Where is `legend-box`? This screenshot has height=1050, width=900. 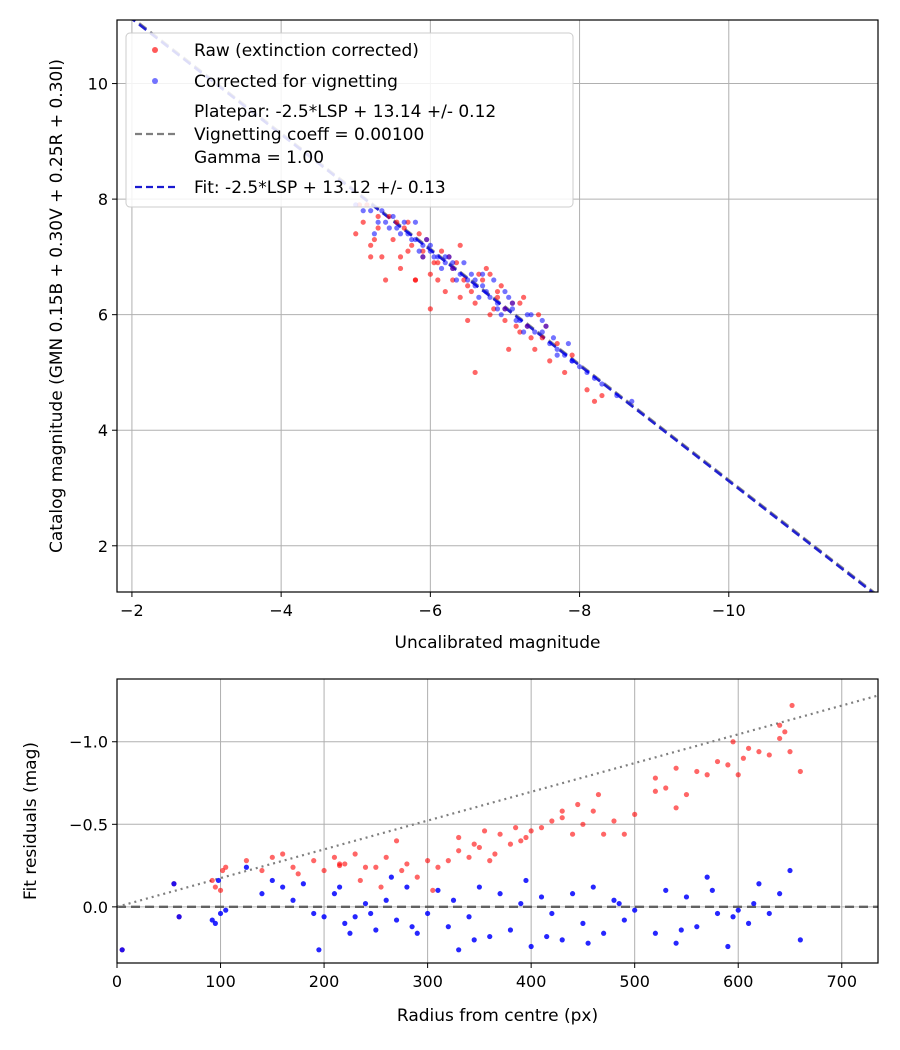
legend-box is located at coordinates (349, 120).